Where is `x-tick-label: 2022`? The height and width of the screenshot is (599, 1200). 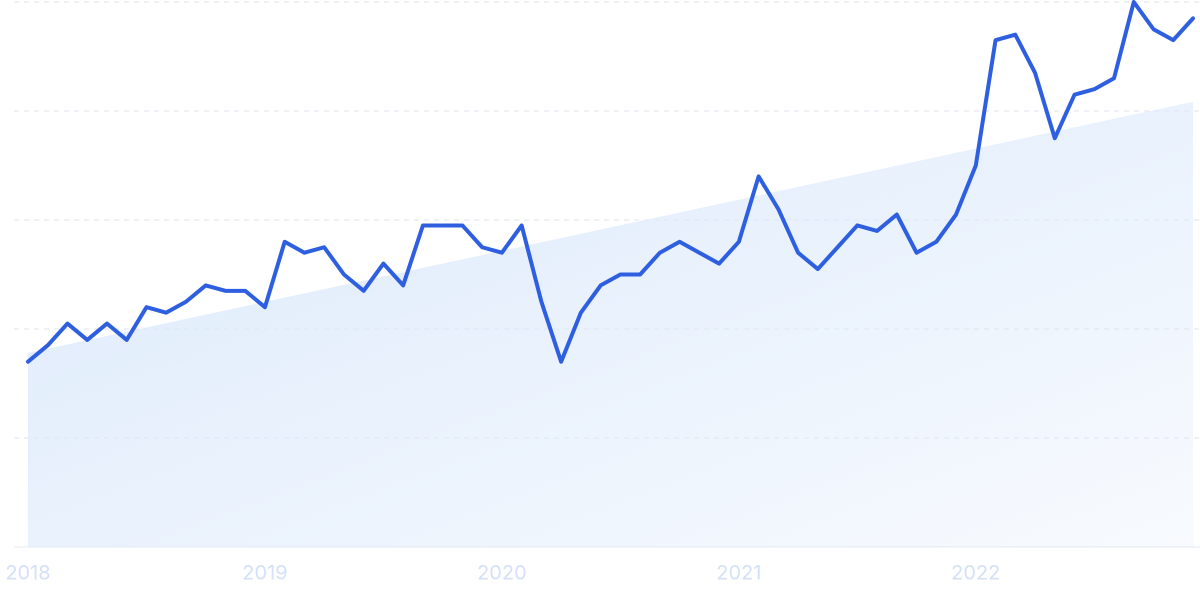
x-tick-label: 2022 is located at coordinates (975, 572).